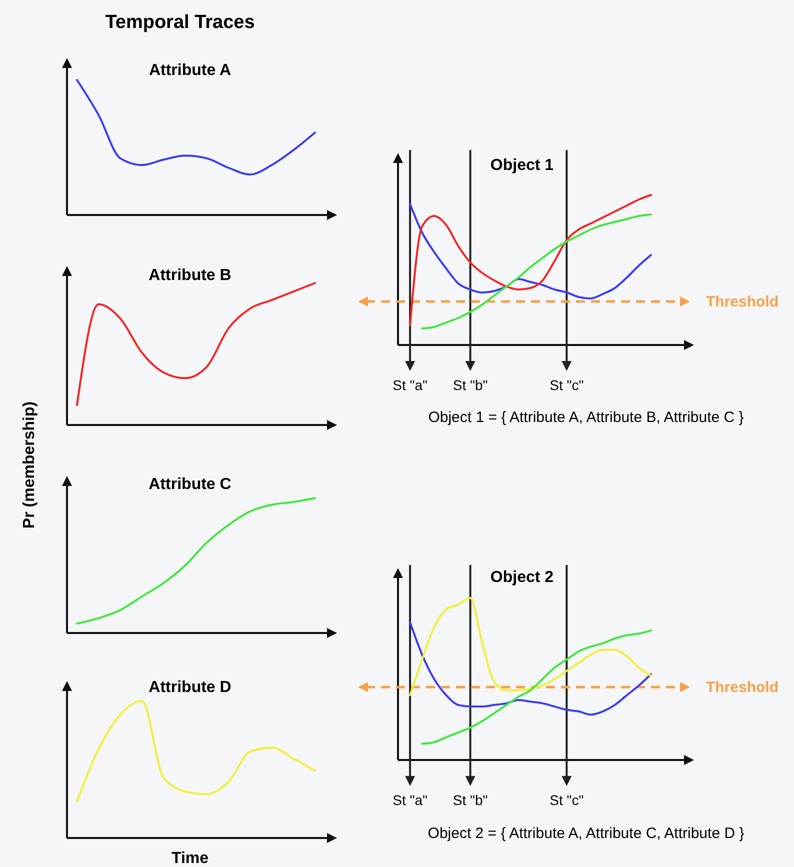 The width and height of the screenshot is (794, 867). I want to click on chart-title: Attribute C, so click(190, 484).